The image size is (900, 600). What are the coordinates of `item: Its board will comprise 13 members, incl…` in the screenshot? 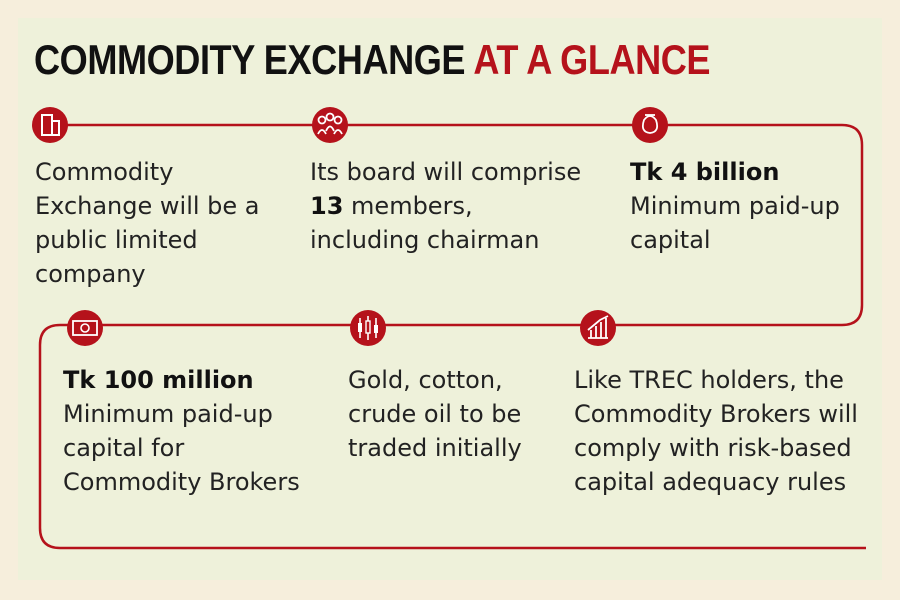 It's located at (447, 206).